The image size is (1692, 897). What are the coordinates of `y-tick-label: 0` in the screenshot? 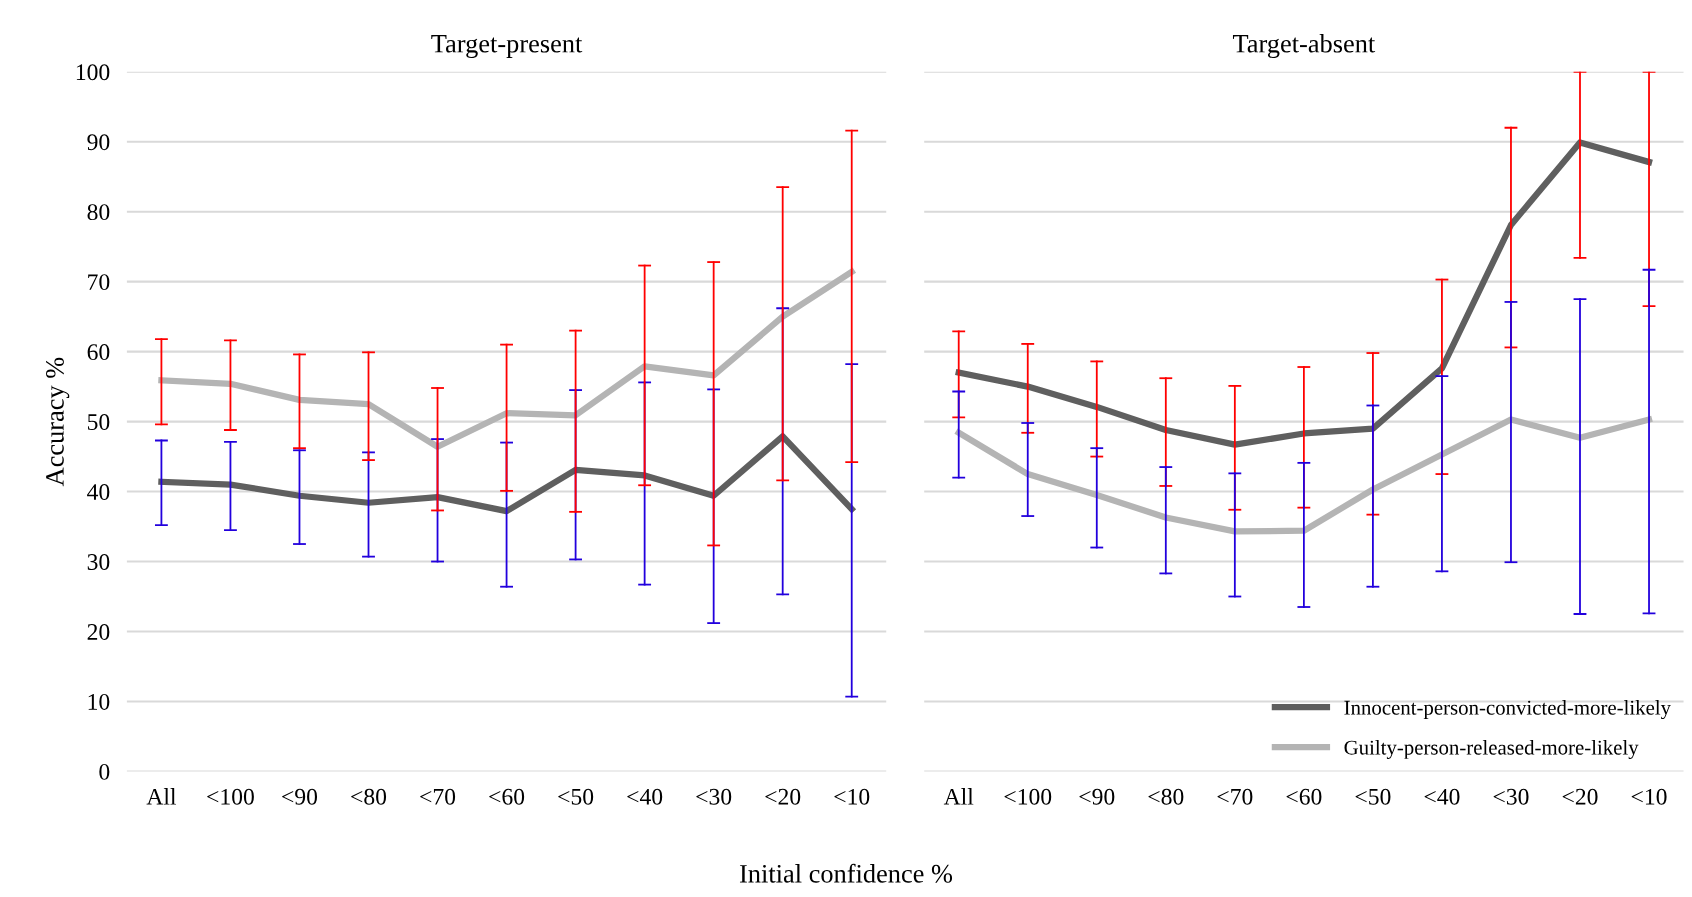 It's located at (104, 771).